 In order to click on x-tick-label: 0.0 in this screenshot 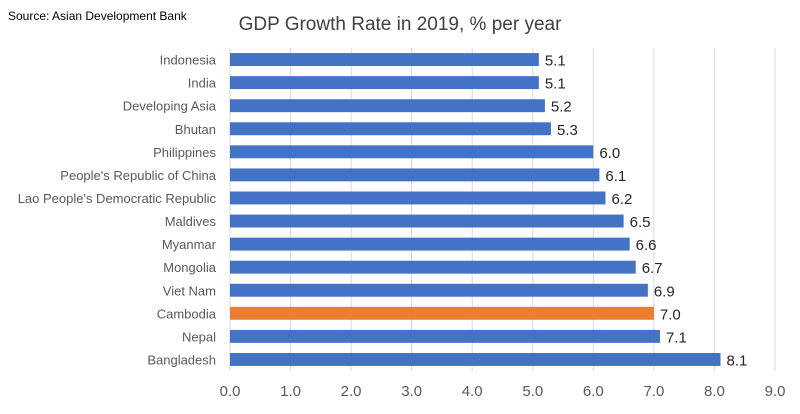, I will do `click(230, 391)`.